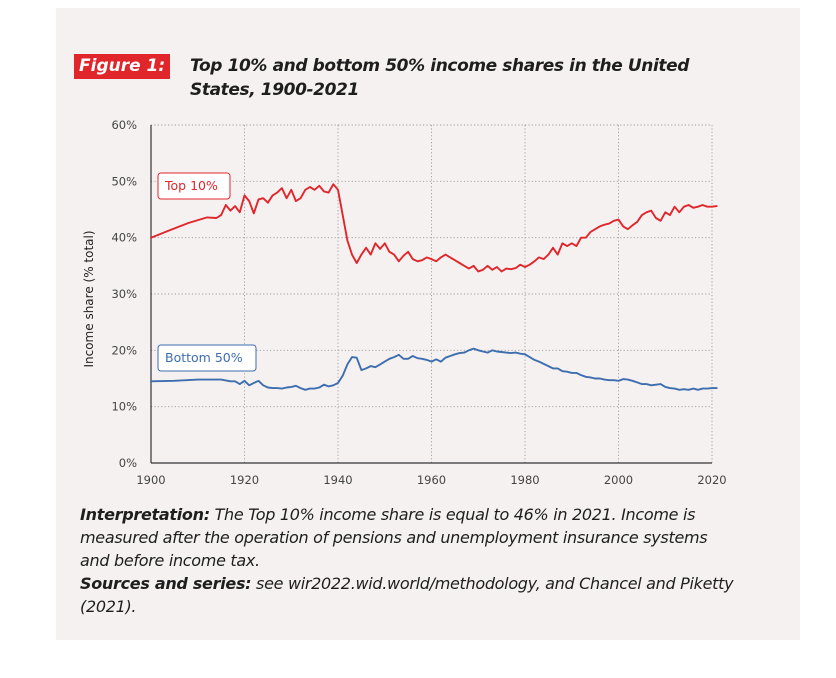  What do you see at coordinates (124, 294) in the screenshot?
I see `y-tick-label: 30%` at bounding box center [124, 294].